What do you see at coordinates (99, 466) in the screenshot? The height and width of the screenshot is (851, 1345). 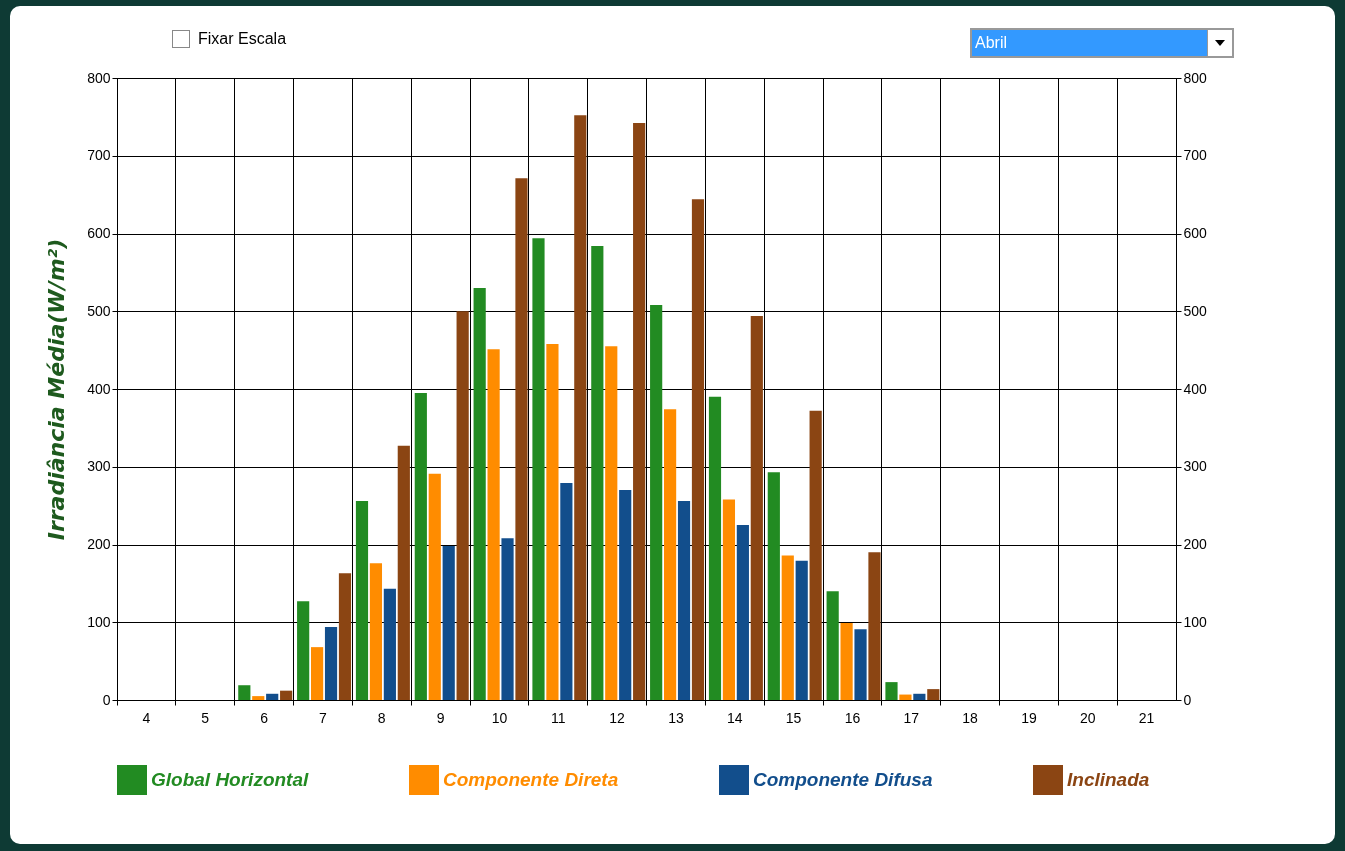 I see `y-tick-label: 300` at bounding box center [99, 466].